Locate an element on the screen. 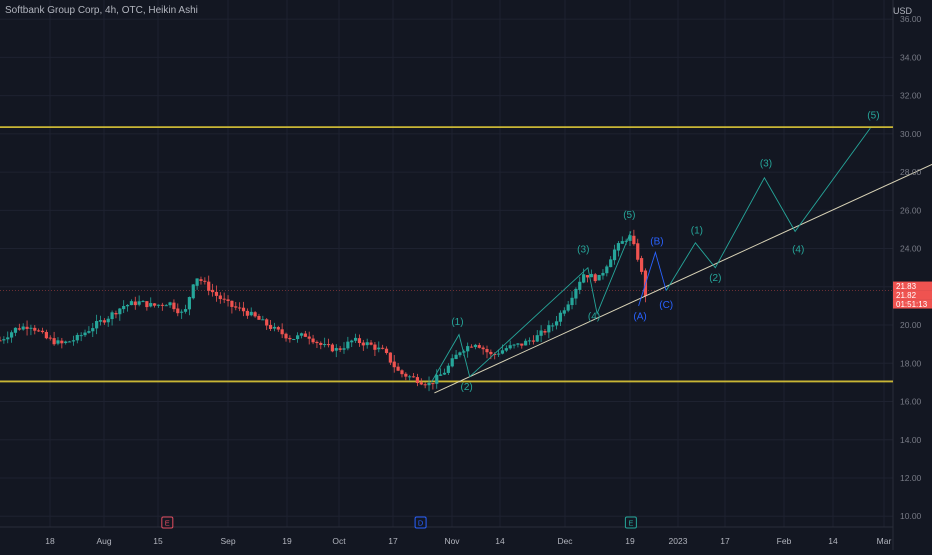  wave-label: (2) is located at coordinates (715, 278).